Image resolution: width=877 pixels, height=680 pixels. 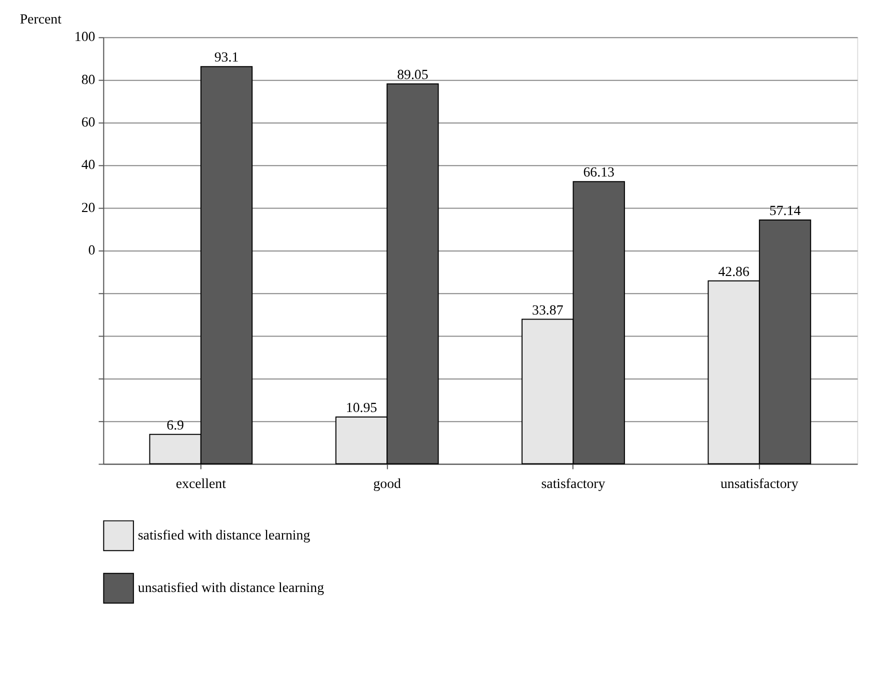 What do you see at coordinates (88, 208) in the screenshot?
I see `text: 20` at bounding box center [88, 208].